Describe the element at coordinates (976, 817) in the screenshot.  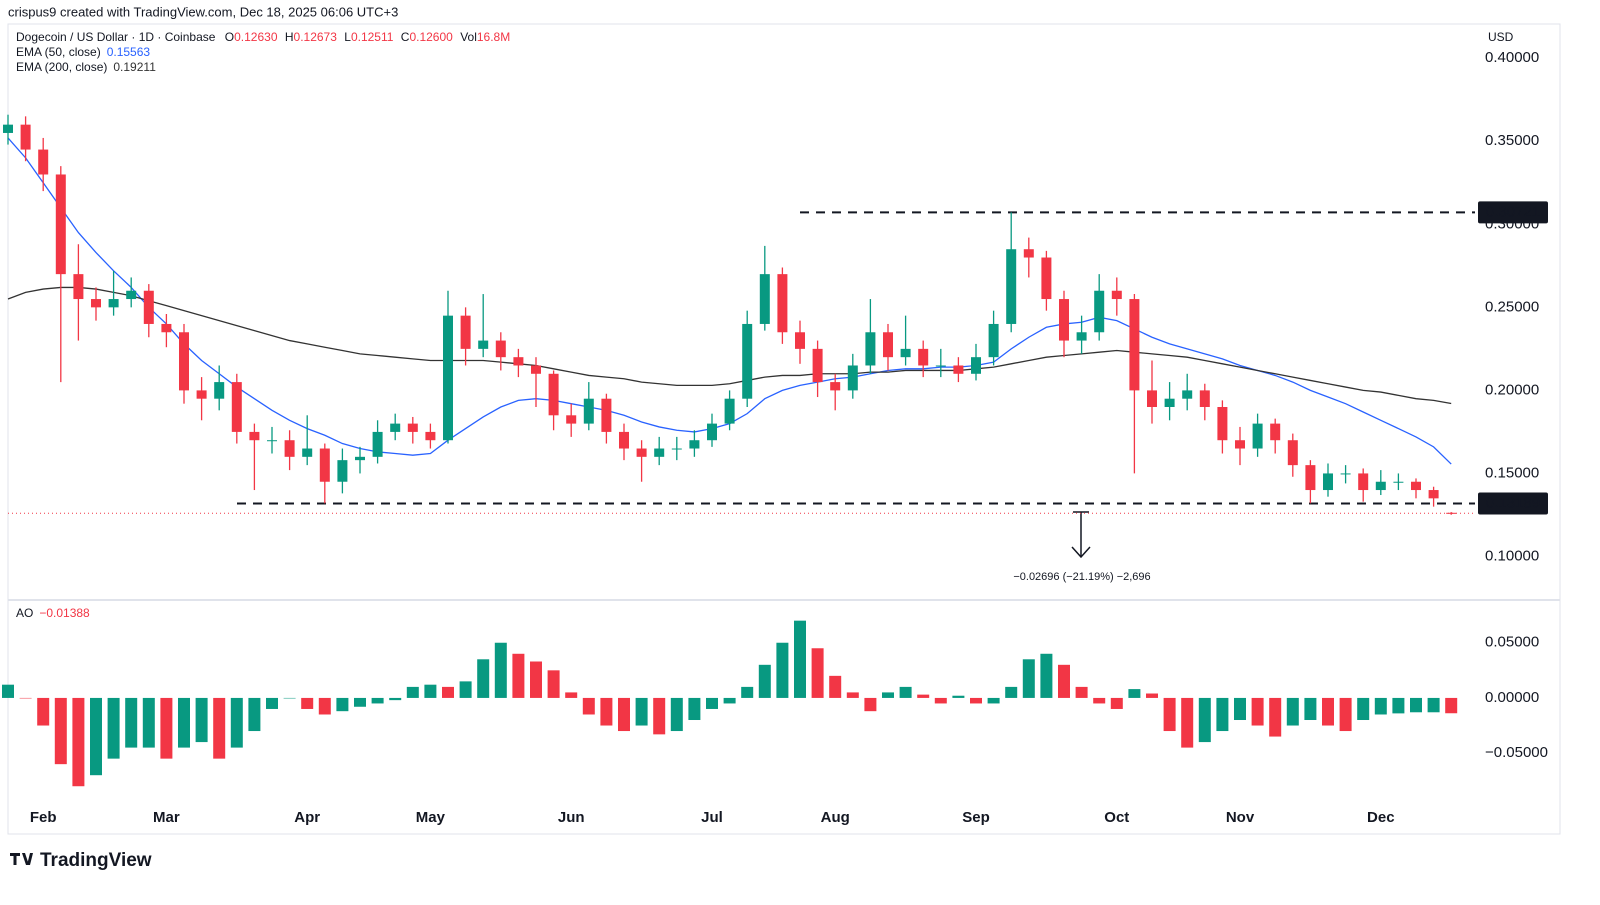
I see `x-tick-label: Sep` at that location.